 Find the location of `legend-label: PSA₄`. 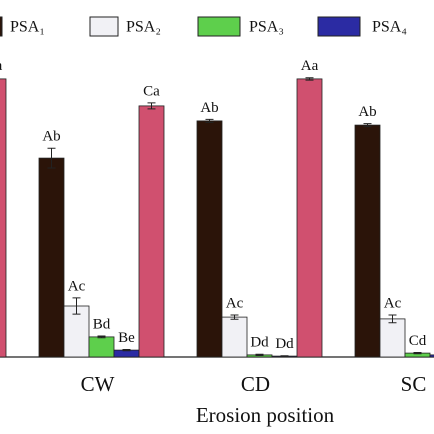

legend-label: PSA₄ is located at coordinates (389, 27).